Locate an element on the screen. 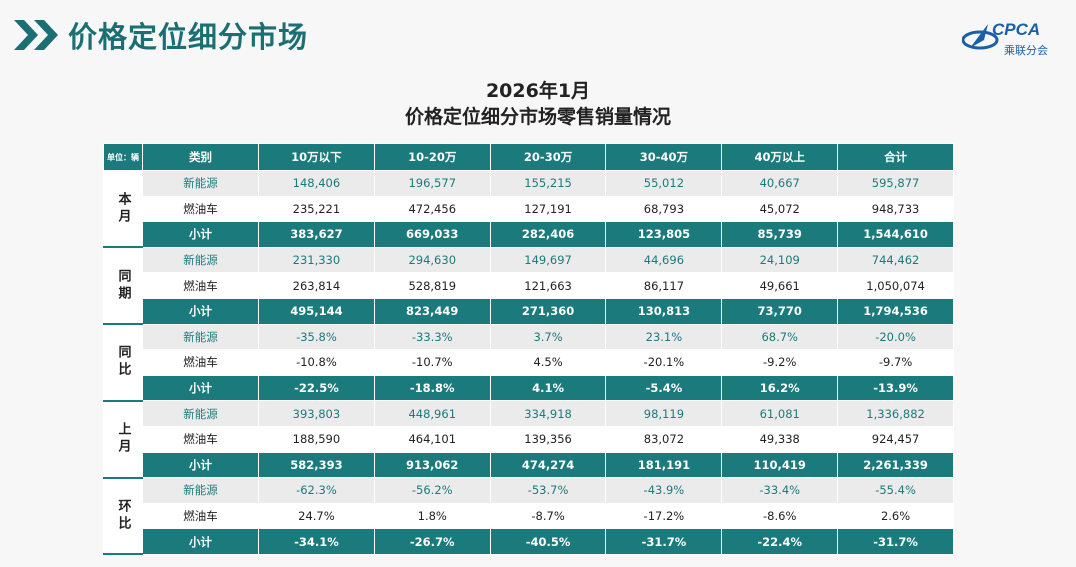 Image resolution: width=1076 pixels, height=567 pixels. cell: 2,261,339 is located at coordinates (895, 465).